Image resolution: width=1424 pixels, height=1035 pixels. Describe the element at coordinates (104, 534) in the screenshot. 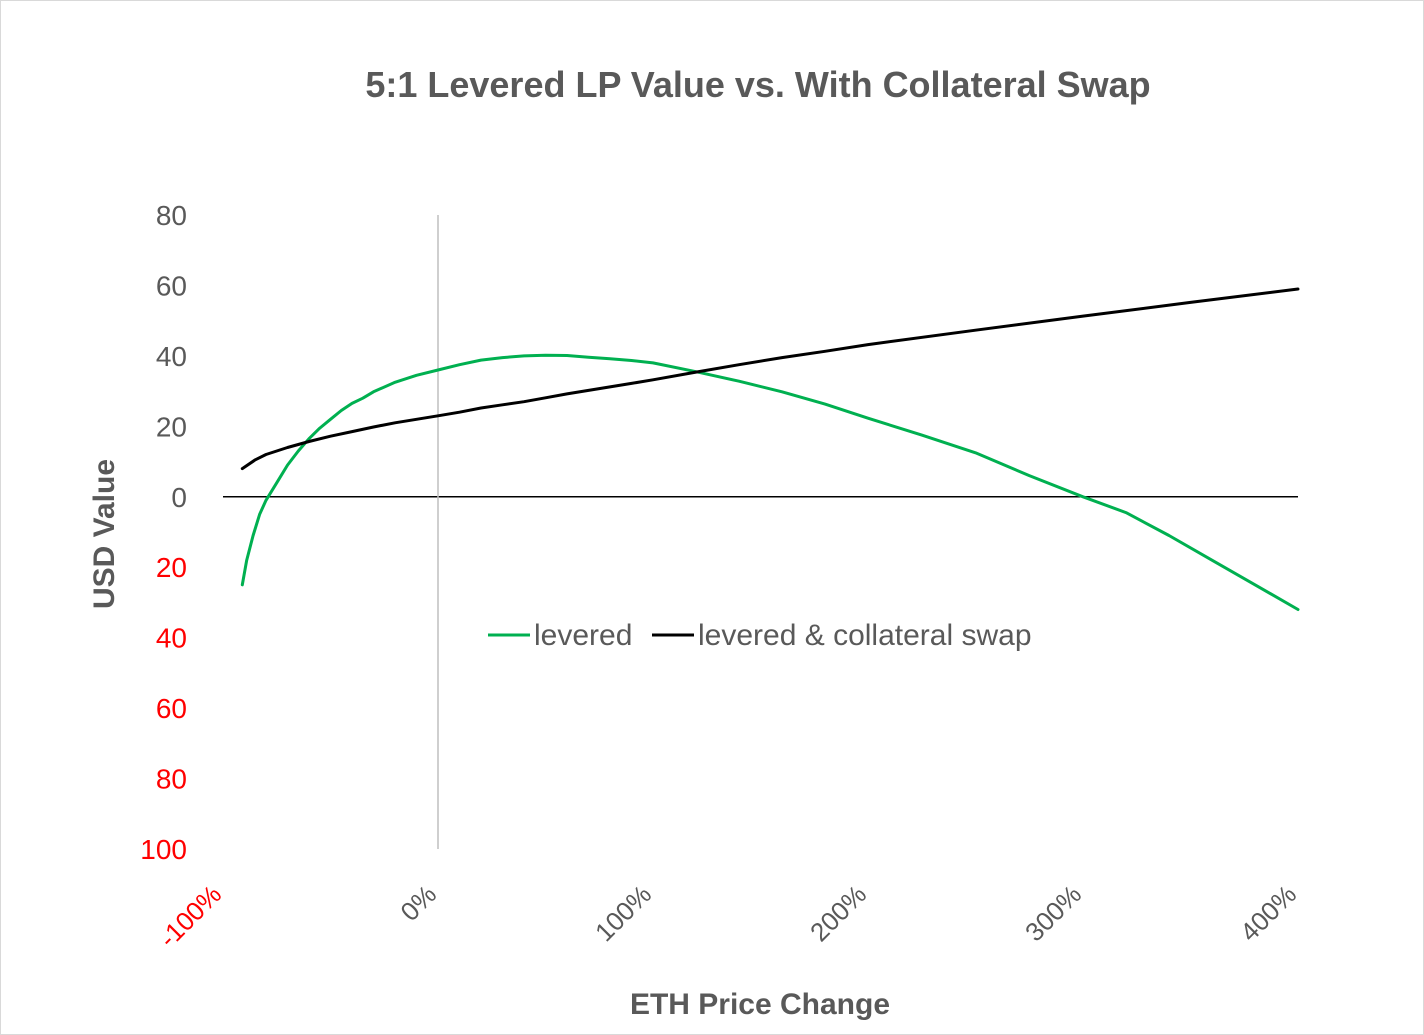

I see `y-axis-title: USD Value` at that location.